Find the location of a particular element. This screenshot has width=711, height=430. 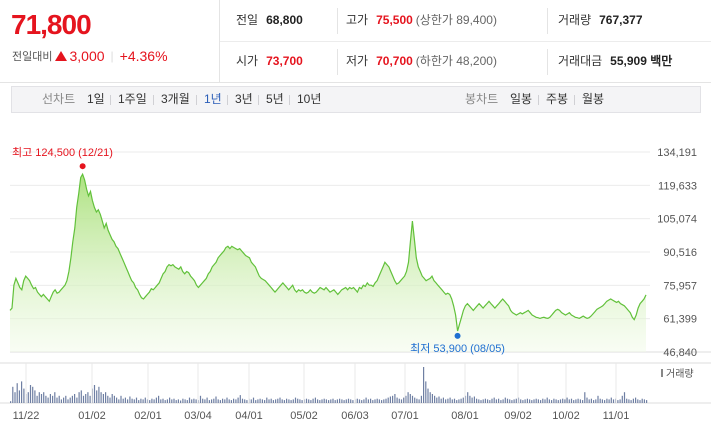

high-label: 최고 124,500 (12/21) is located at coordinates (62, 152).